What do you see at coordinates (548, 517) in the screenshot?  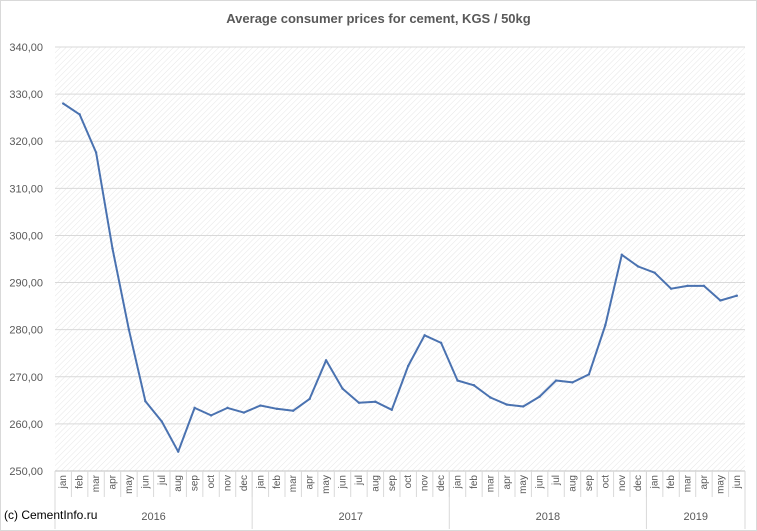 I see `year-label: 2018` at bounding box center [548, 517].